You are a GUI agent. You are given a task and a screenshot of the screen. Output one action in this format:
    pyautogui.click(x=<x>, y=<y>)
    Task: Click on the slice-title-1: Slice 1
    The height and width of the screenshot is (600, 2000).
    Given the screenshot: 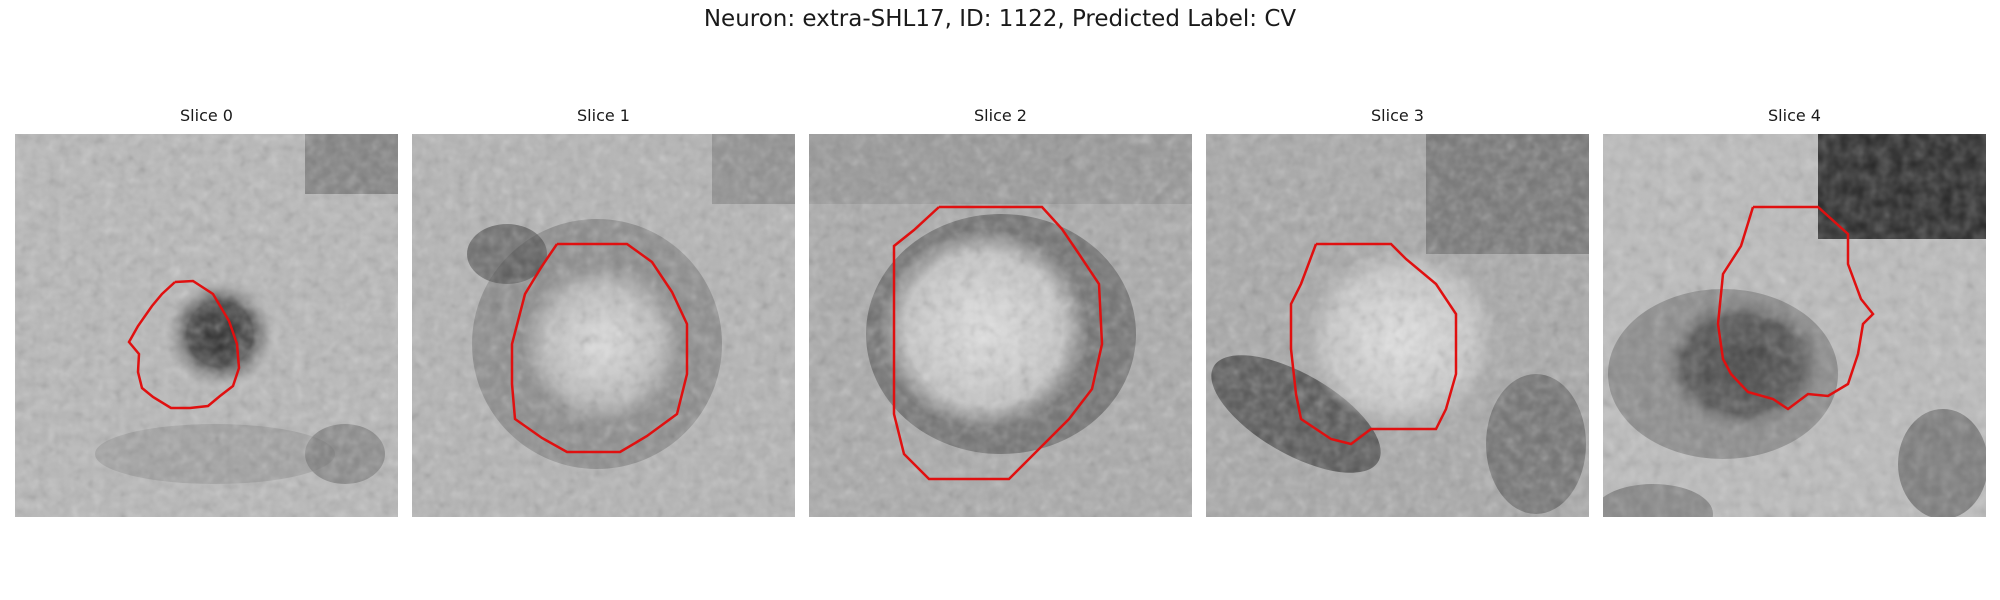 What is the action you would take?
    pyautogui.click(x=603, y=115)
    